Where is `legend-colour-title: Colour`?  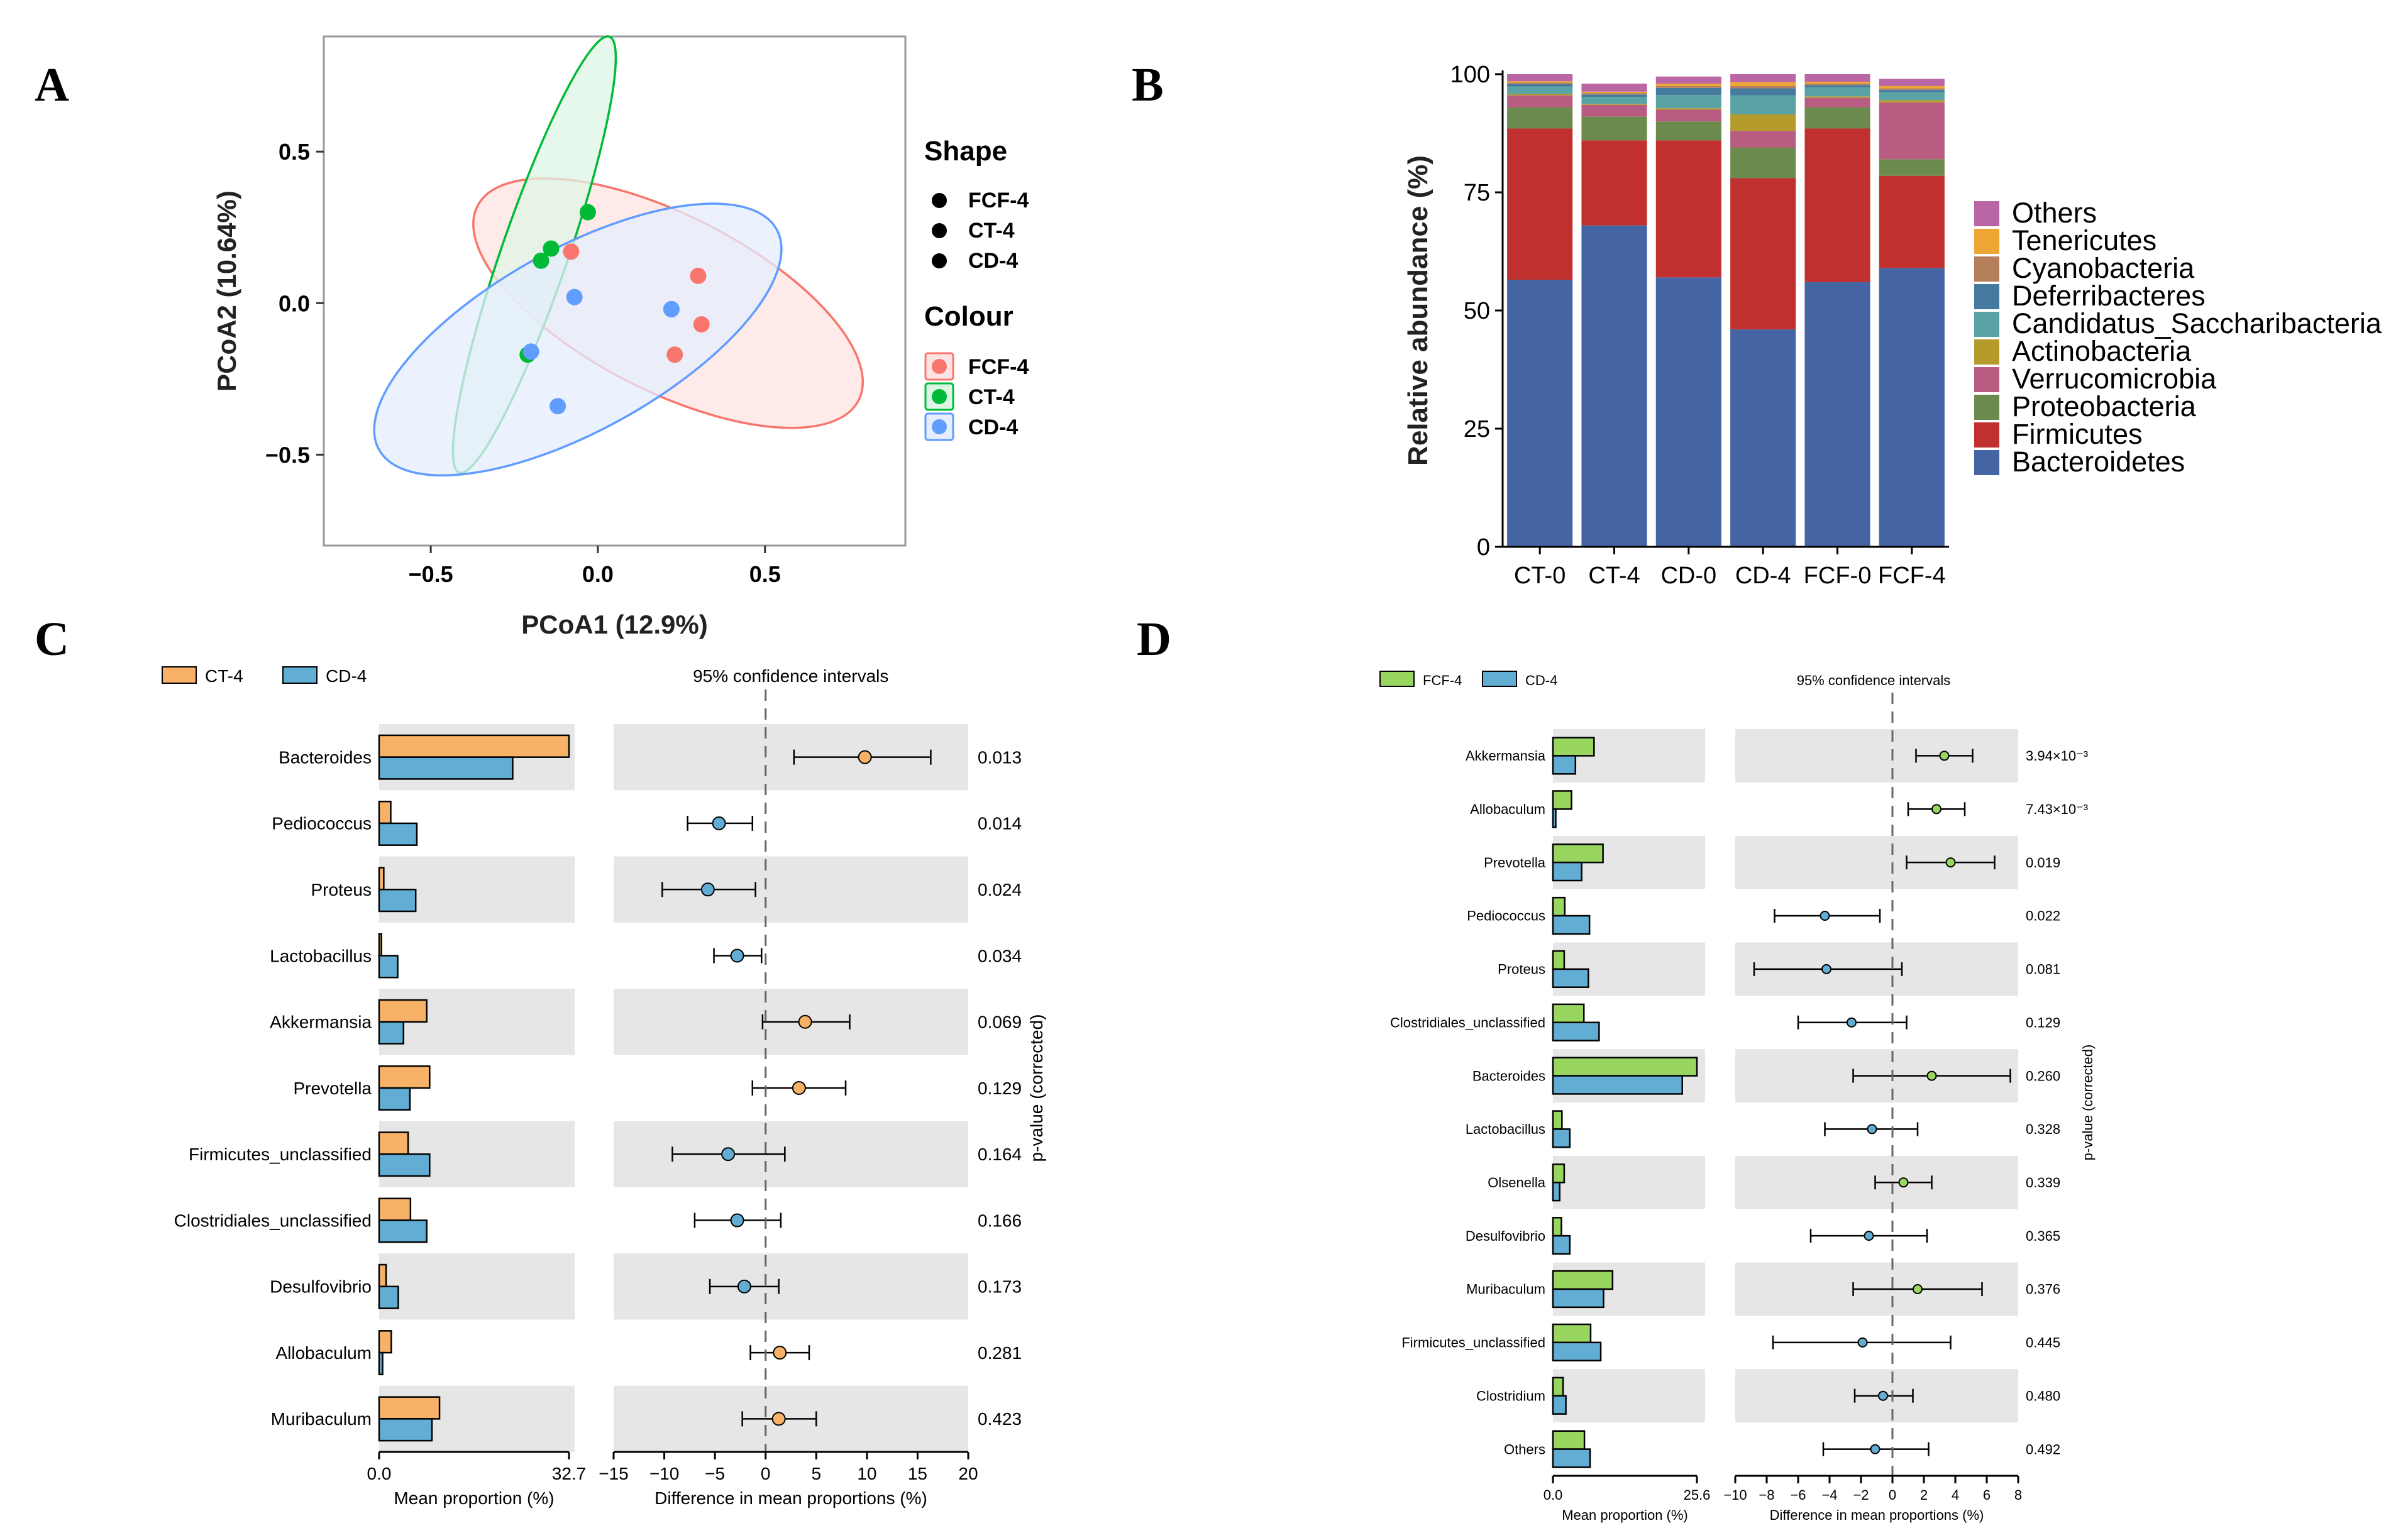 legend-colour-title: Colour is located at coordinates (969, 316).